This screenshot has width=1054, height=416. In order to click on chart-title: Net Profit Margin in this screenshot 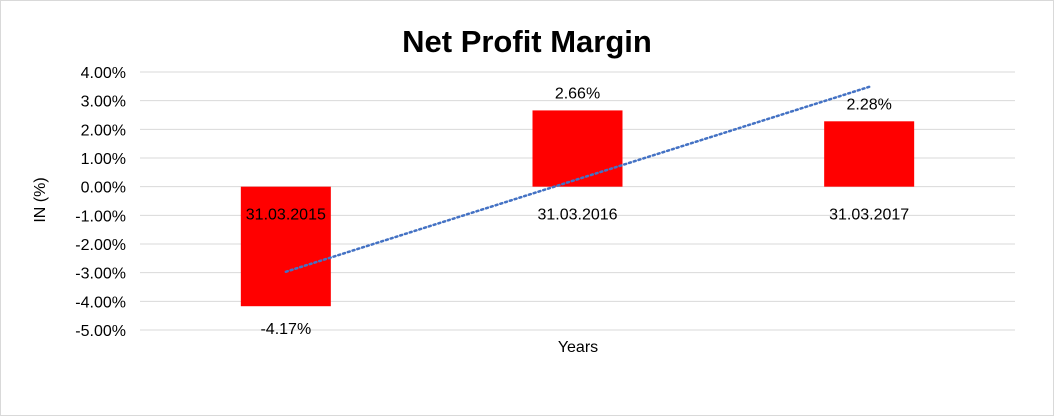, I will do `click(527, 41)`.